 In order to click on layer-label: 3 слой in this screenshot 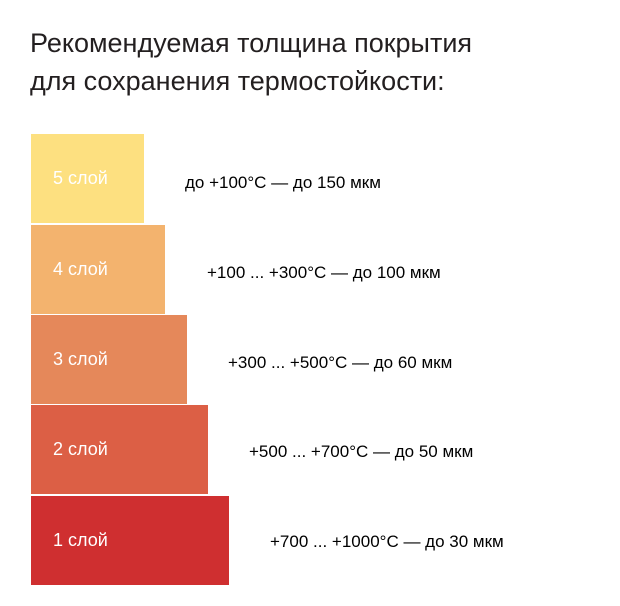, I will do `click(80, 359)`.